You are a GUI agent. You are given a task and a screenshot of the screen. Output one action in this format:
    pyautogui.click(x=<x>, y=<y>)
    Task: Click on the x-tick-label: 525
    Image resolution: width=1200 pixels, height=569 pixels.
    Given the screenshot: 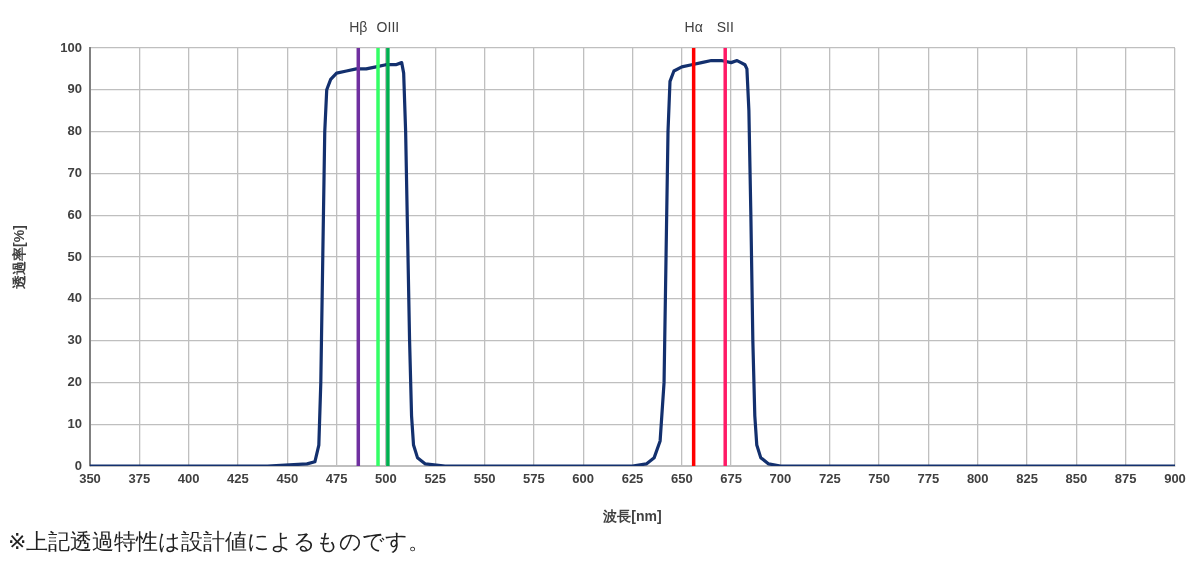 What is the action you would take?
    pyautogui.click(x=435, y=479)
    